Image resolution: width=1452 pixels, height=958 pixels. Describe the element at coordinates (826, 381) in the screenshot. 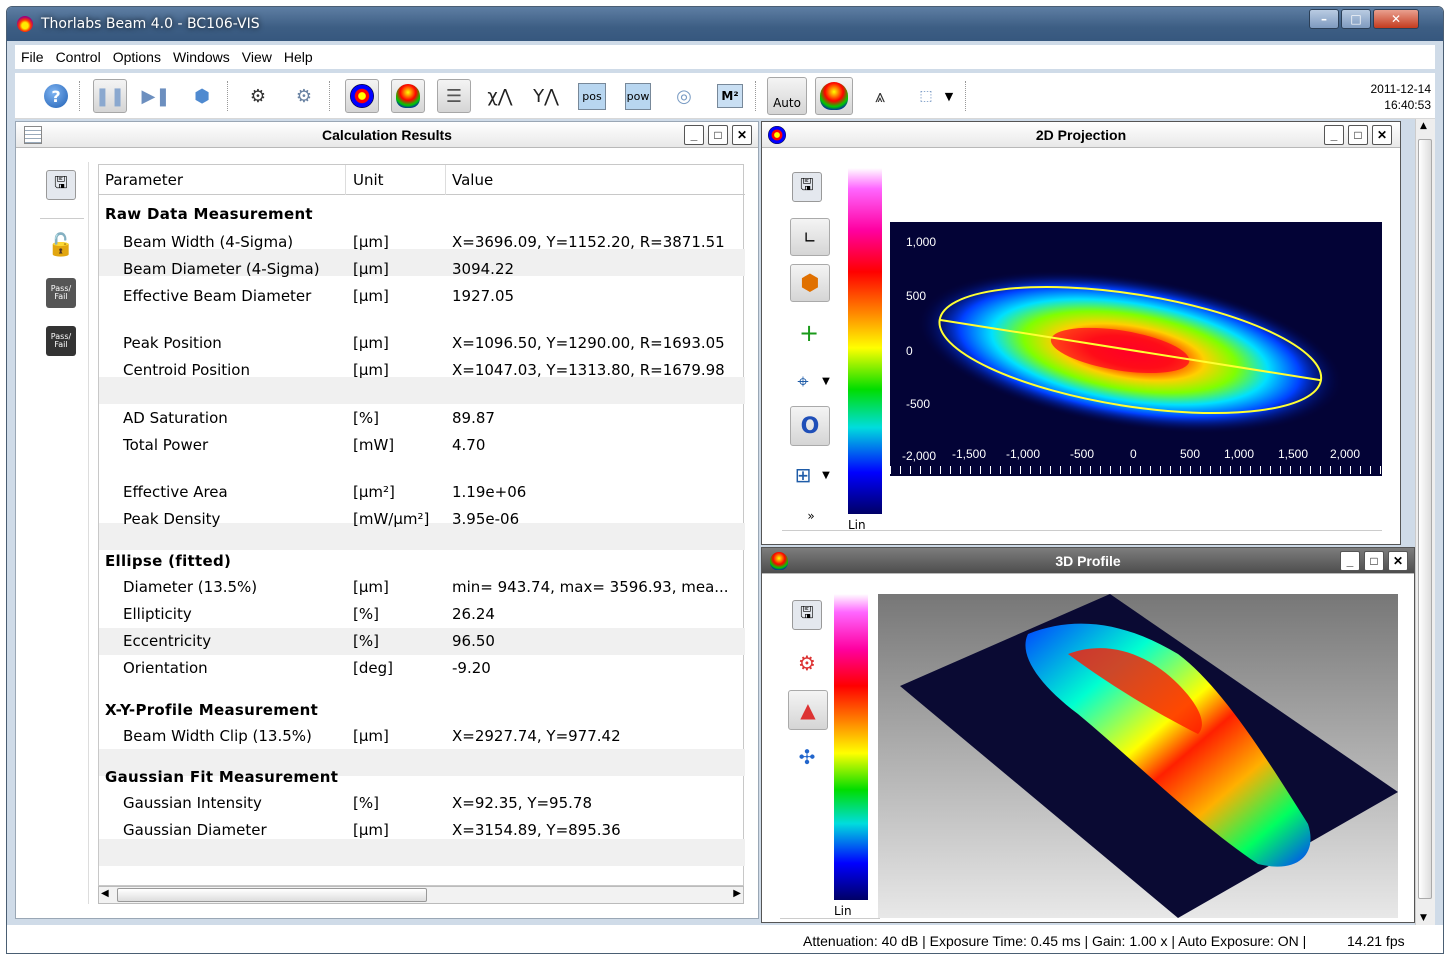

I see `centroid-dropdown-icon: ▼` at that location.